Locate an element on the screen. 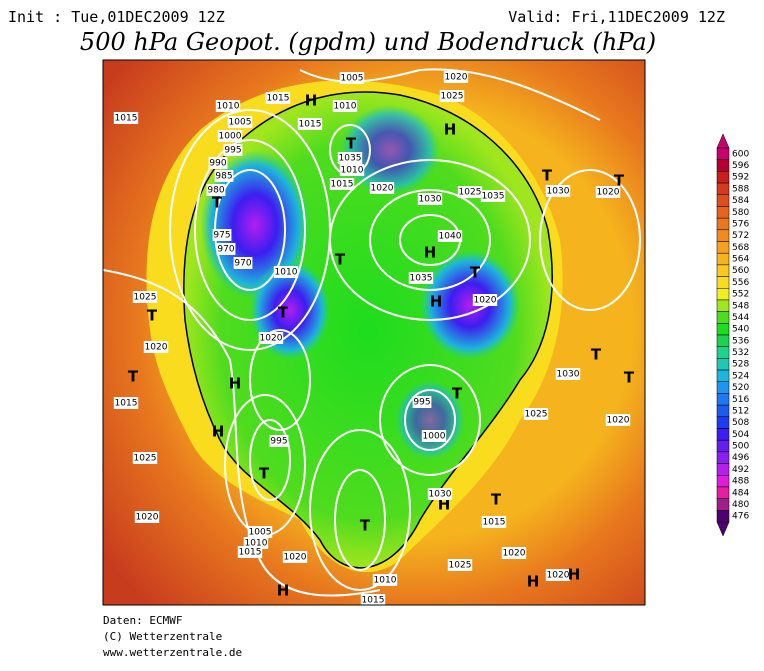 The width and height of the screenshot is (764, 671). isobar-label: 980 is located at coordinates (215, 191).